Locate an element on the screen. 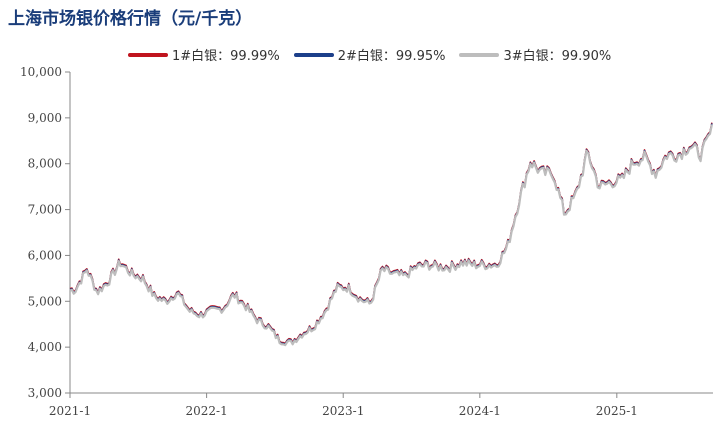  y-tick-label: 7,000 is located at coordinates (45, 210).